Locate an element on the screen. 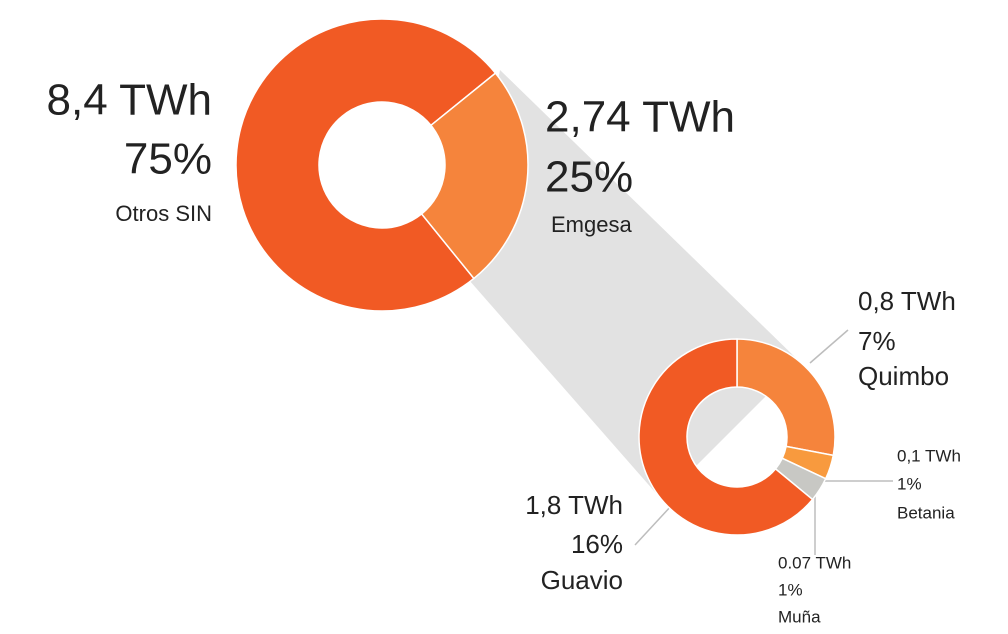  category-label: Betania is located at coordinates (926, 512).